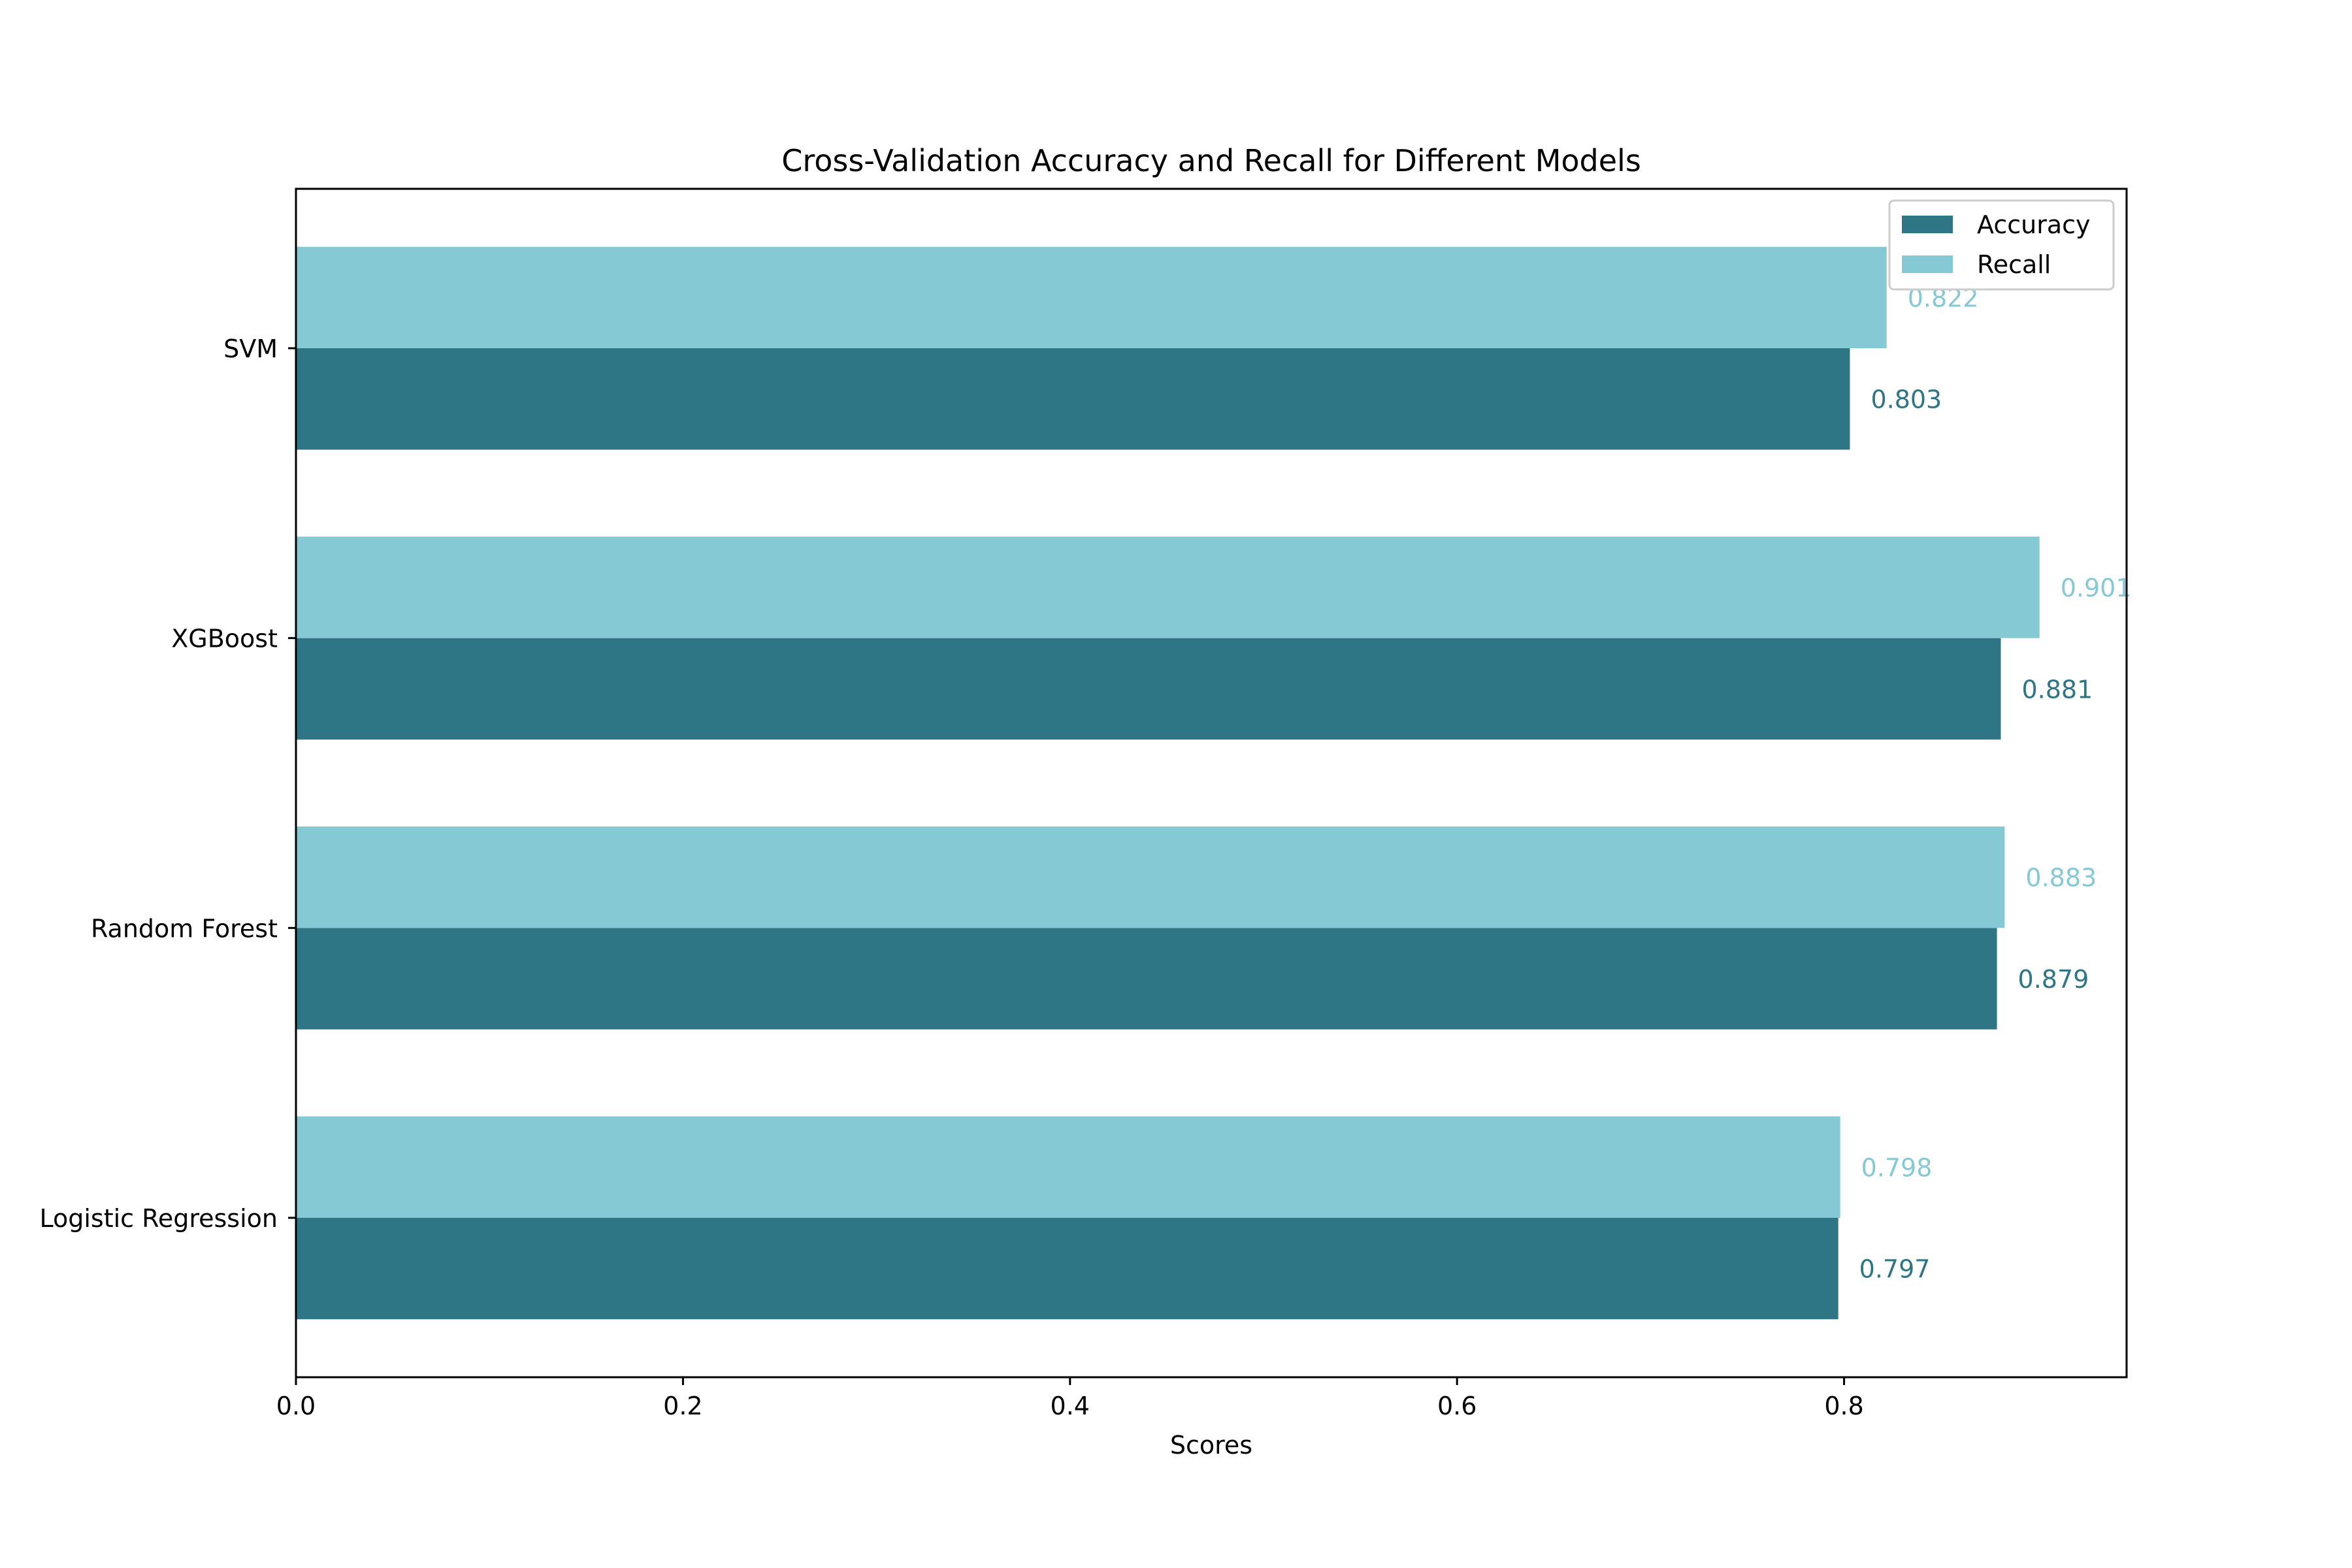 This screenshot has height=1568, width=2352. Describe the element at coordinates (1070, 1406) in the screenshot. I see `x-tick-label-2: 0.4` at that location.